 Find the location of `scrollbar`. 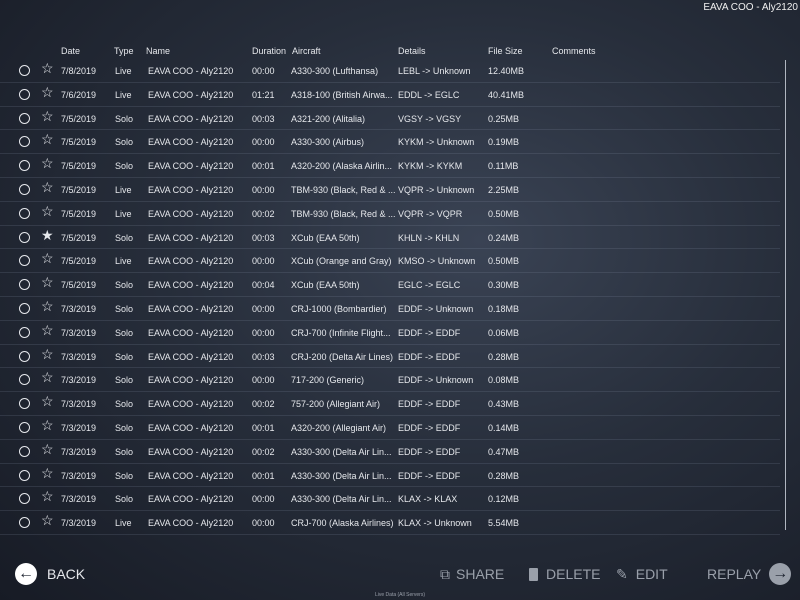

scrollbar is located at coordinates (785, 295).